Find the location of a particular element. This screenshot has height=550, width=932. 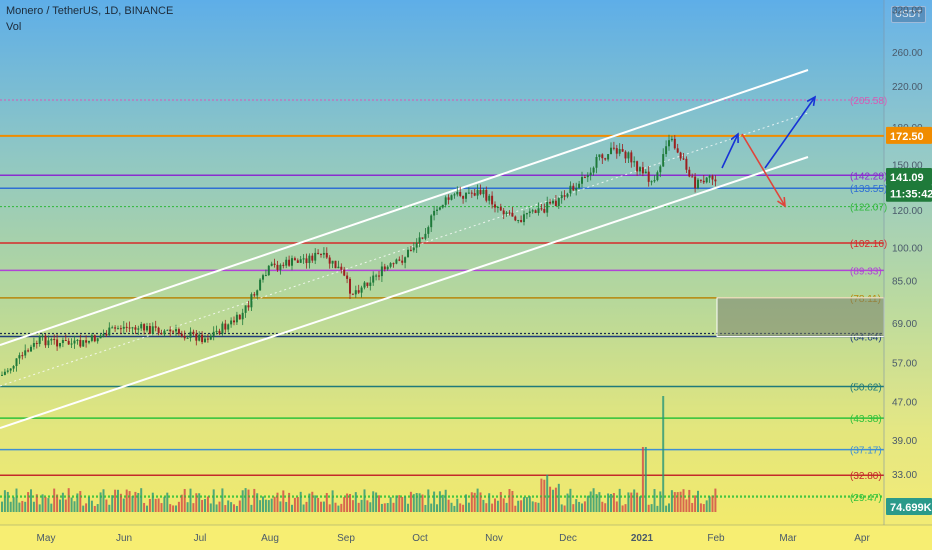

y-tick-label-5: 120.00 is located at coordinates (907, 211).